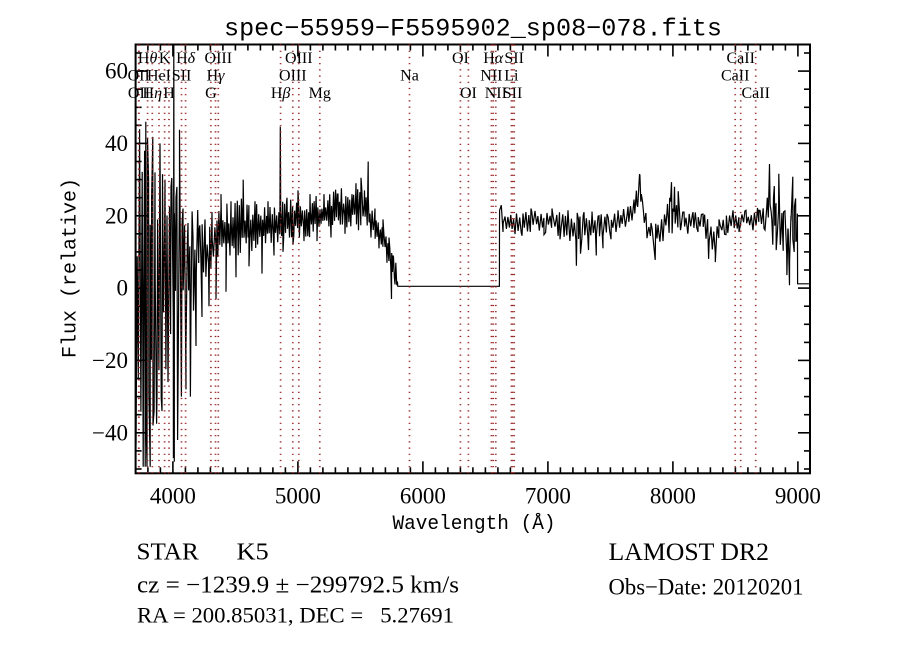 This screenshot has height=650, width=900. I want to click on svg-text: Hα, so click(493, 58).